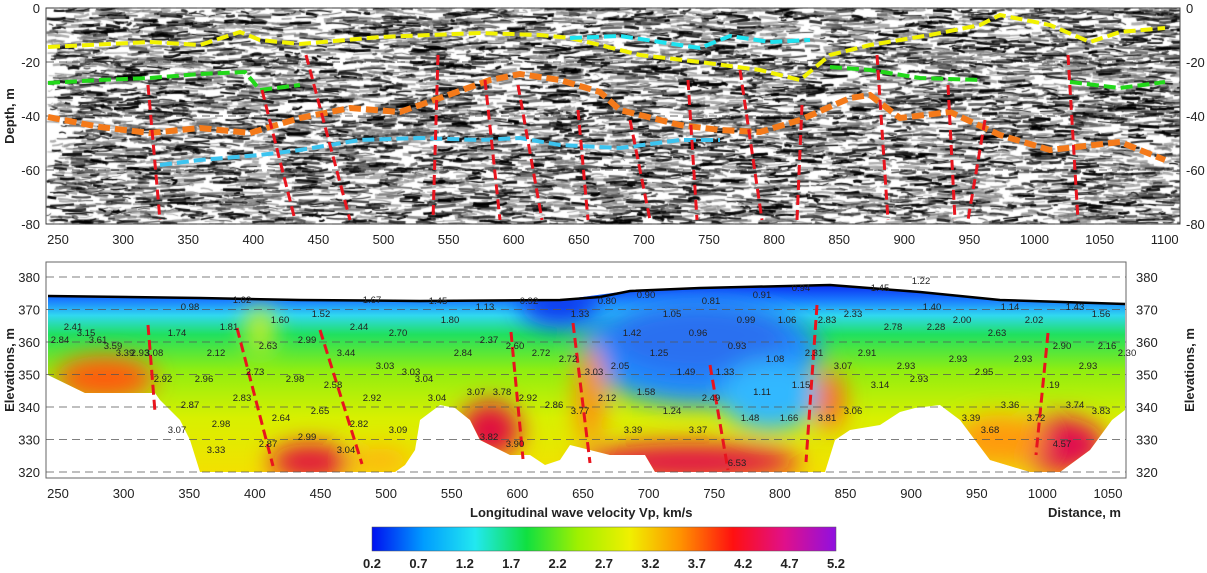 Image resolution: width=1207 pixels, height=573 pixels. What do you see at coordinates (787, 320) in the screenshot?
I see `velocity-value-label: 1.06` at bounding box center [787, 320].